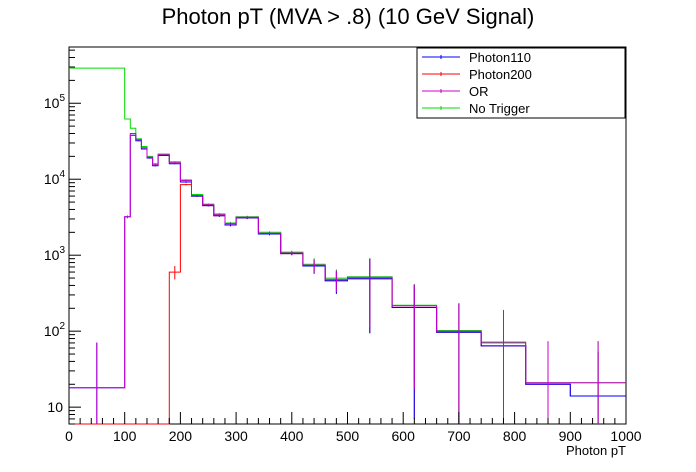 The image size is (696, 472). Describe the element at coordinates (55, 330) in the screenshot. I see `y-tick-label: 10²` at that location.